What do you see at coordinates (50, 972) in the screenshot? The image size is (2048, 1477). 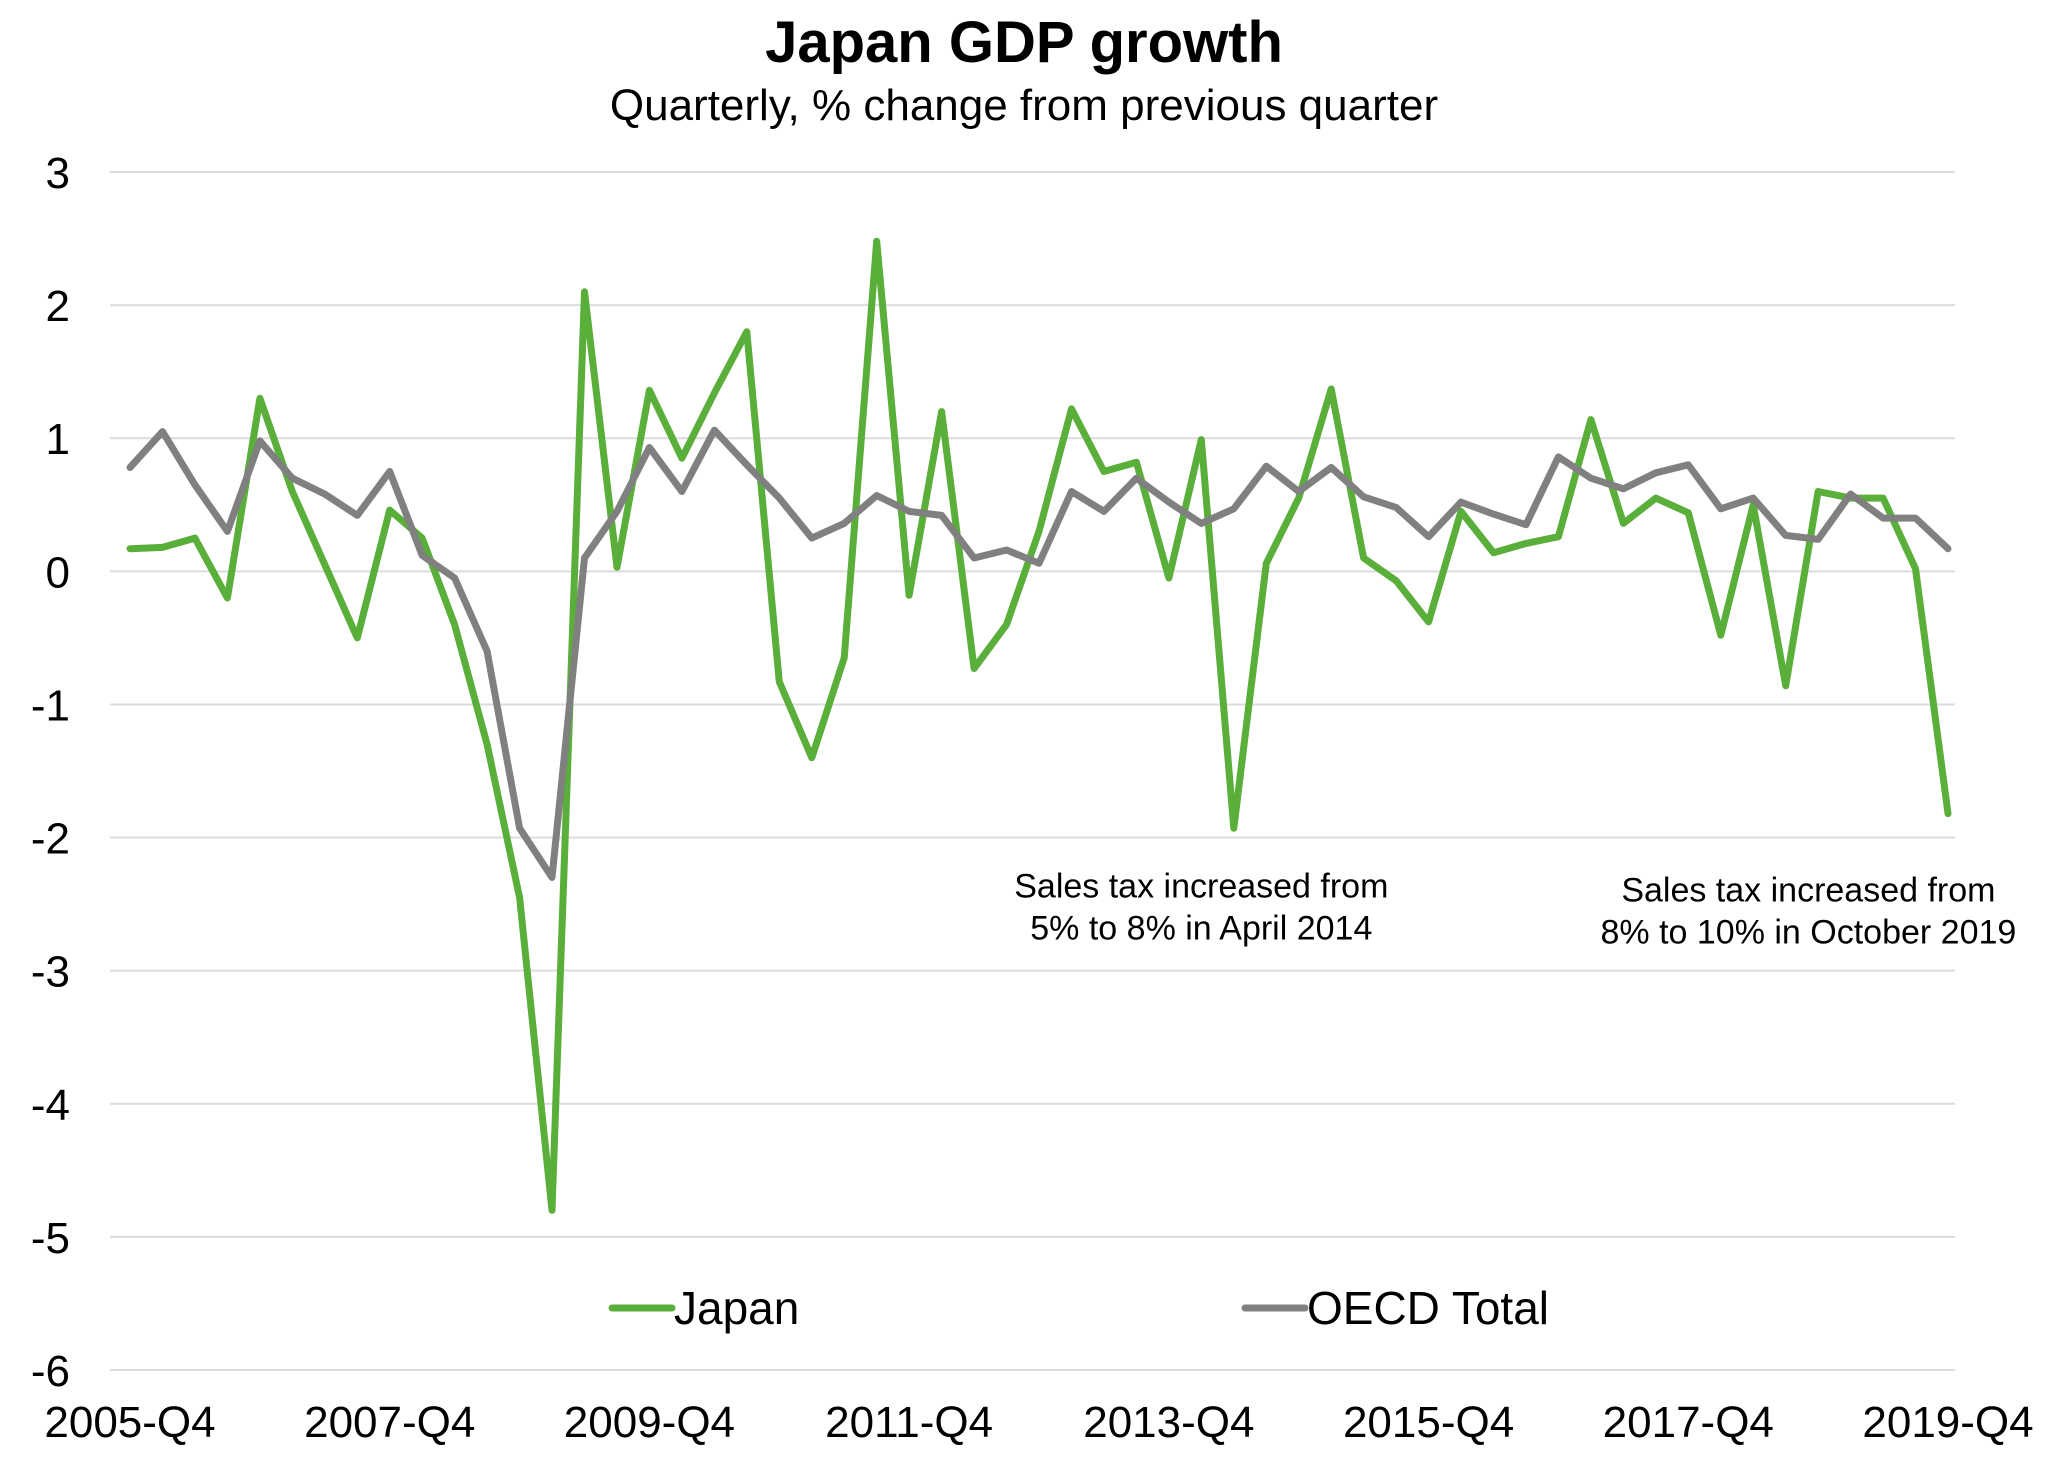 I see `y-tick-label: -3` at bounding box center [50, 972].